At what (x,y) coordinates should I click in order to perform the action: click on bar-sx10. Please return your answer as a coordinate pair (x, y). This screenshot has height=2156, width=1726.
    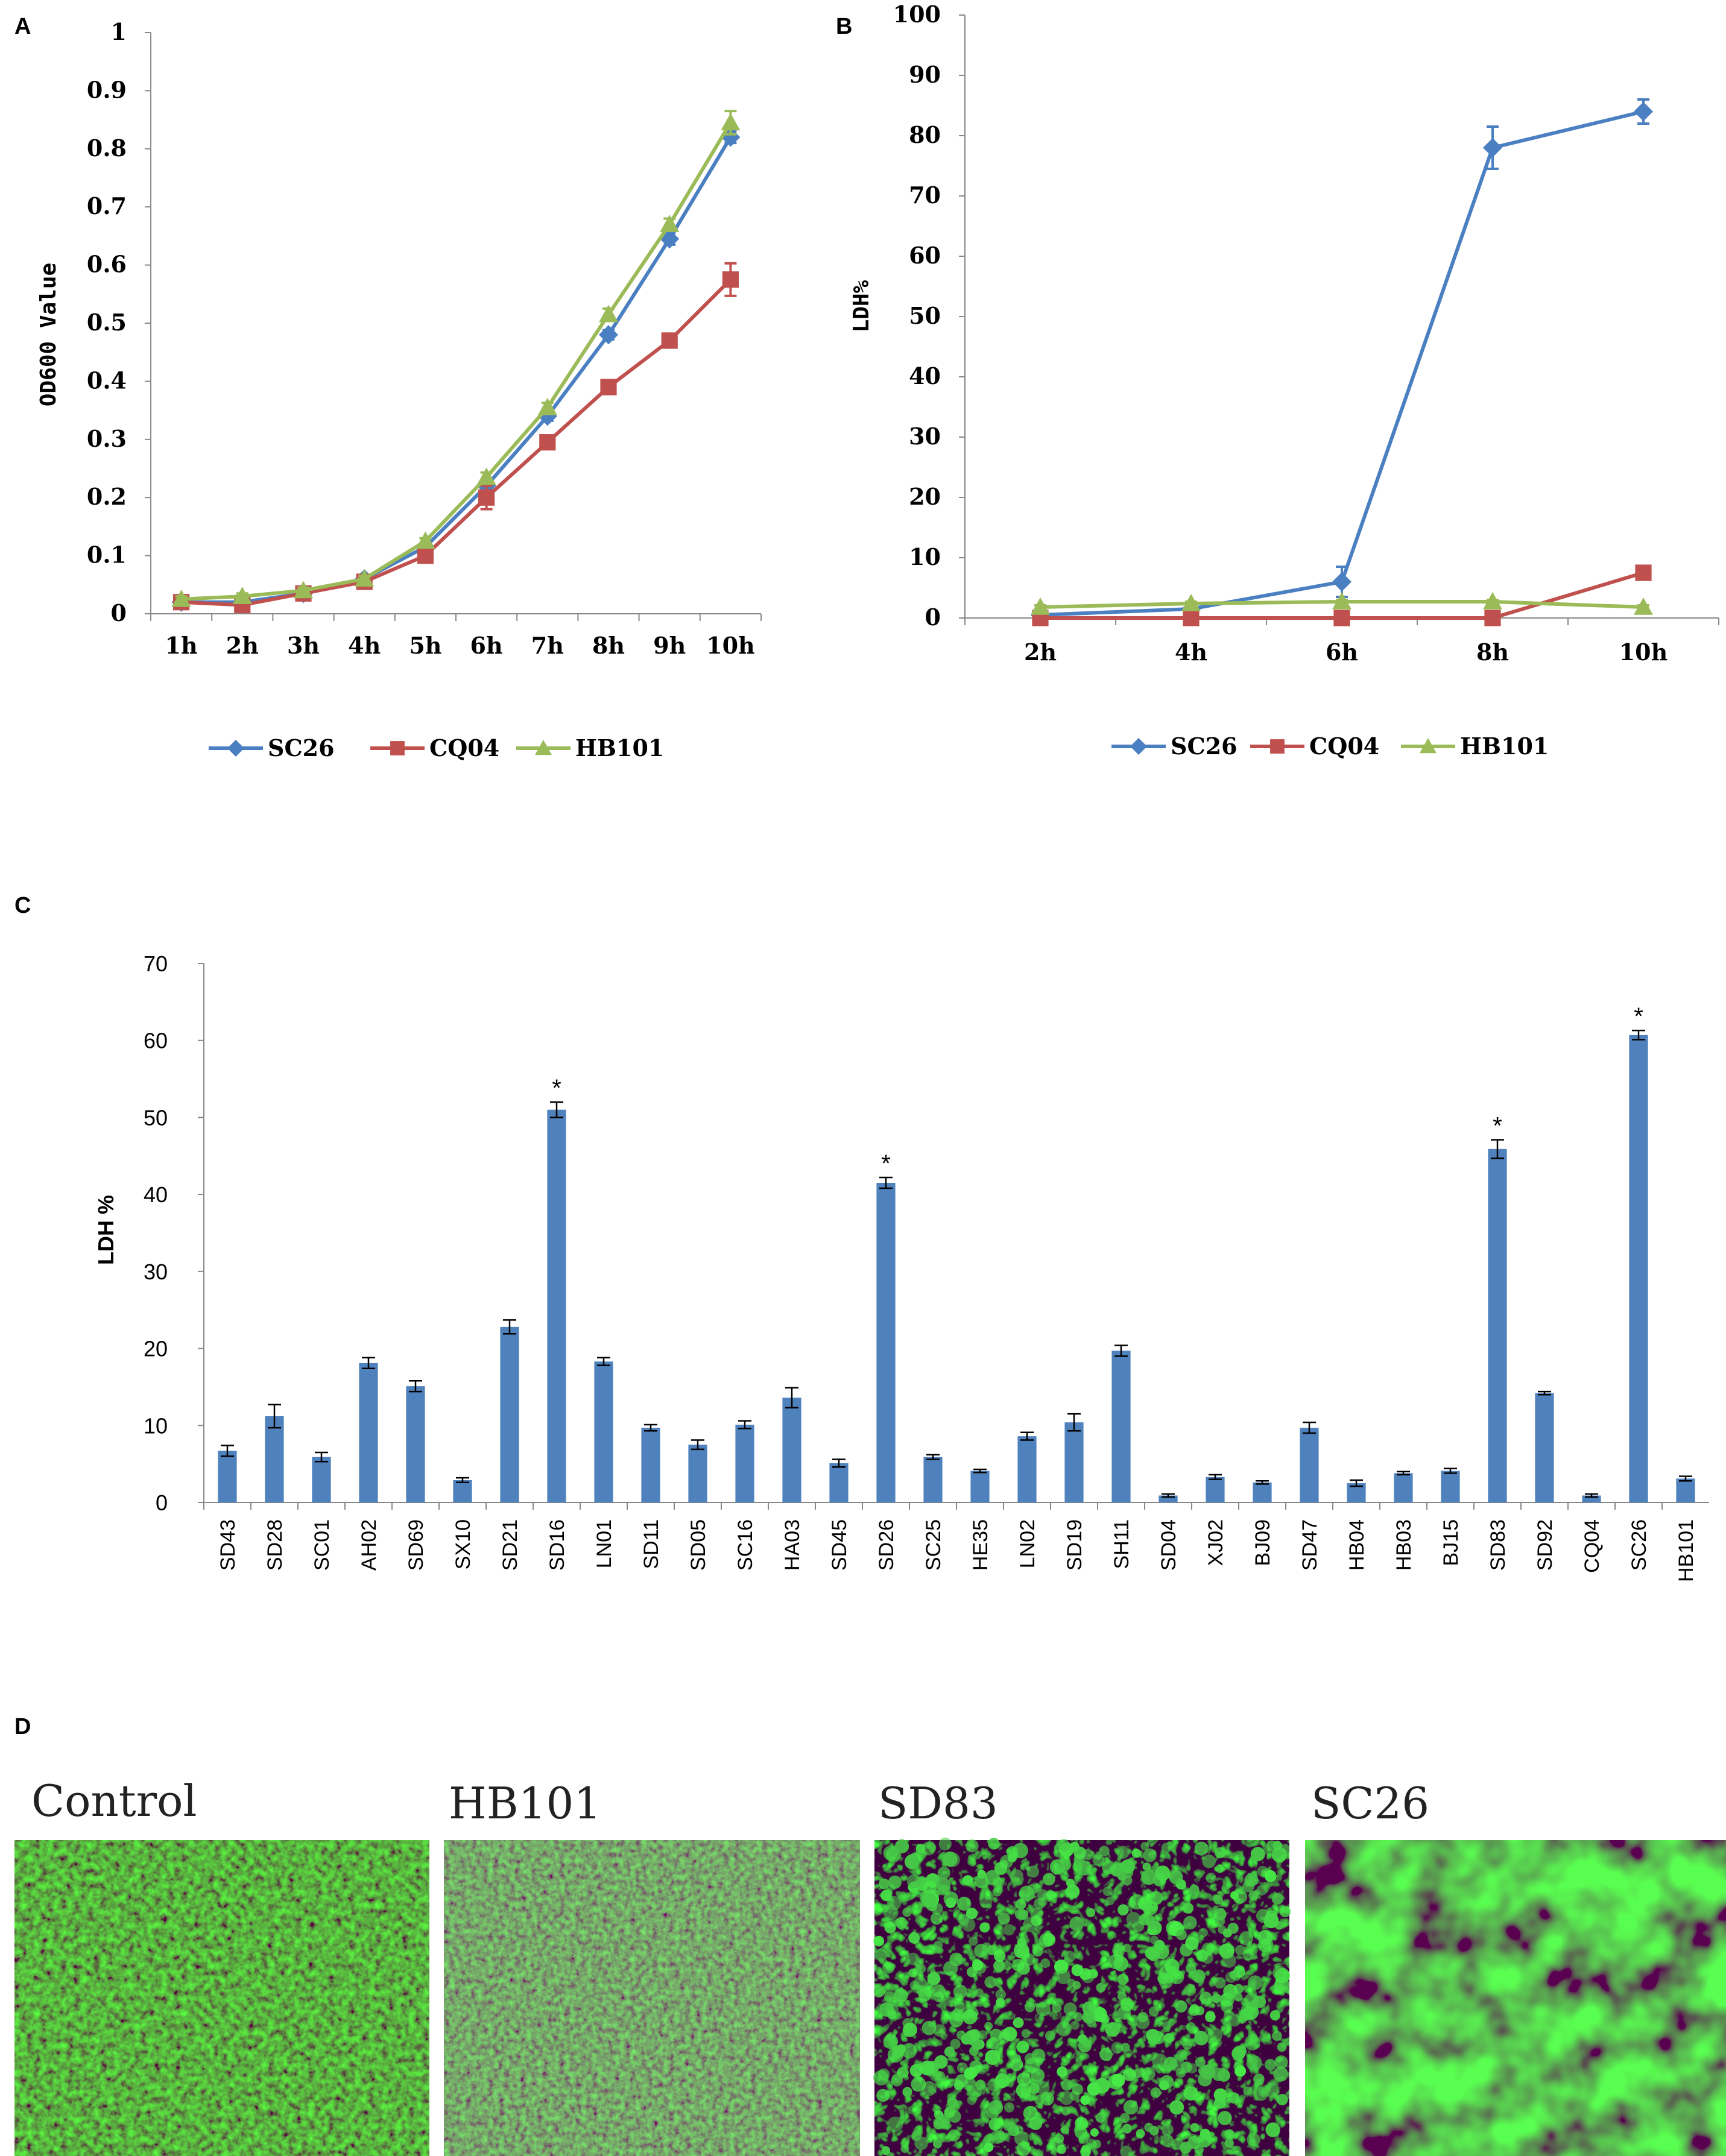
    Looking at the image, I should click on (462, 1491).